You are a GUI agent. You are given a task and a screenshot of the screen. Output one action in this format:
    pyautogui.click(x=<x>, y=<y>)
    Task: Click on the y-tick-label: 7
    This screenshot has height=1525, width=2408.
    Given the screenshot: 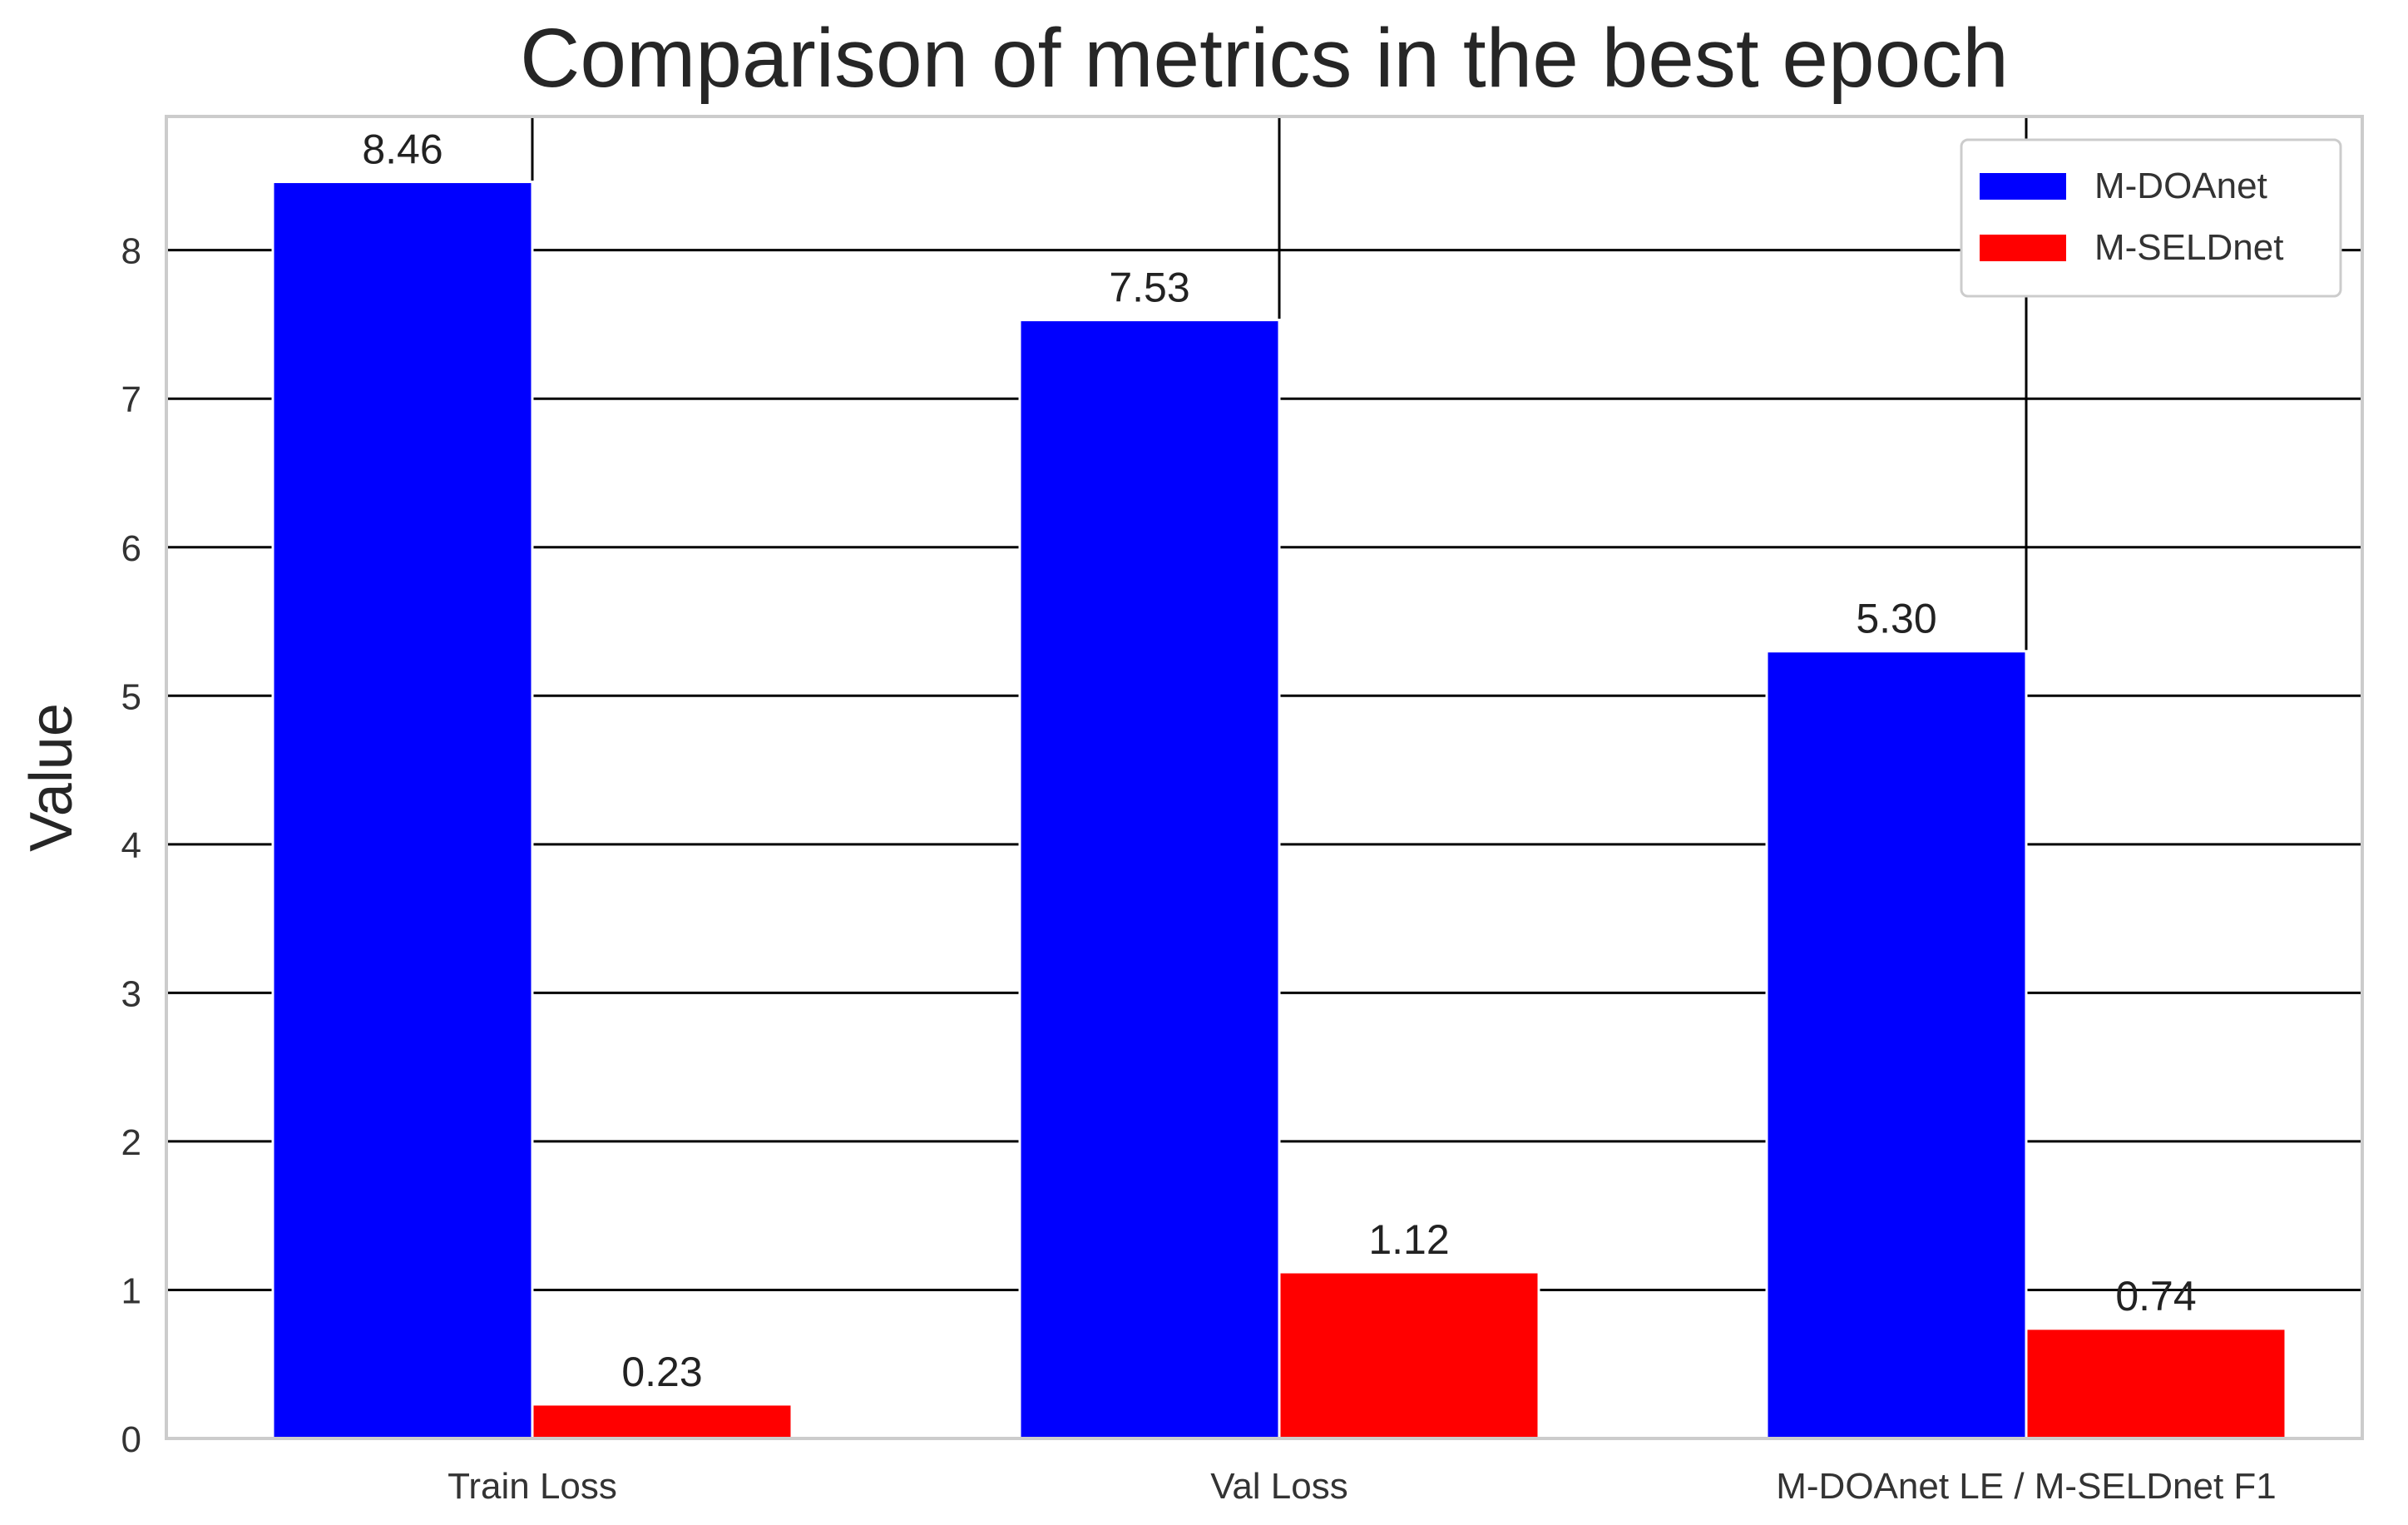 What is the action you would take?
    pyautogui.click(x=131, y=399)
    